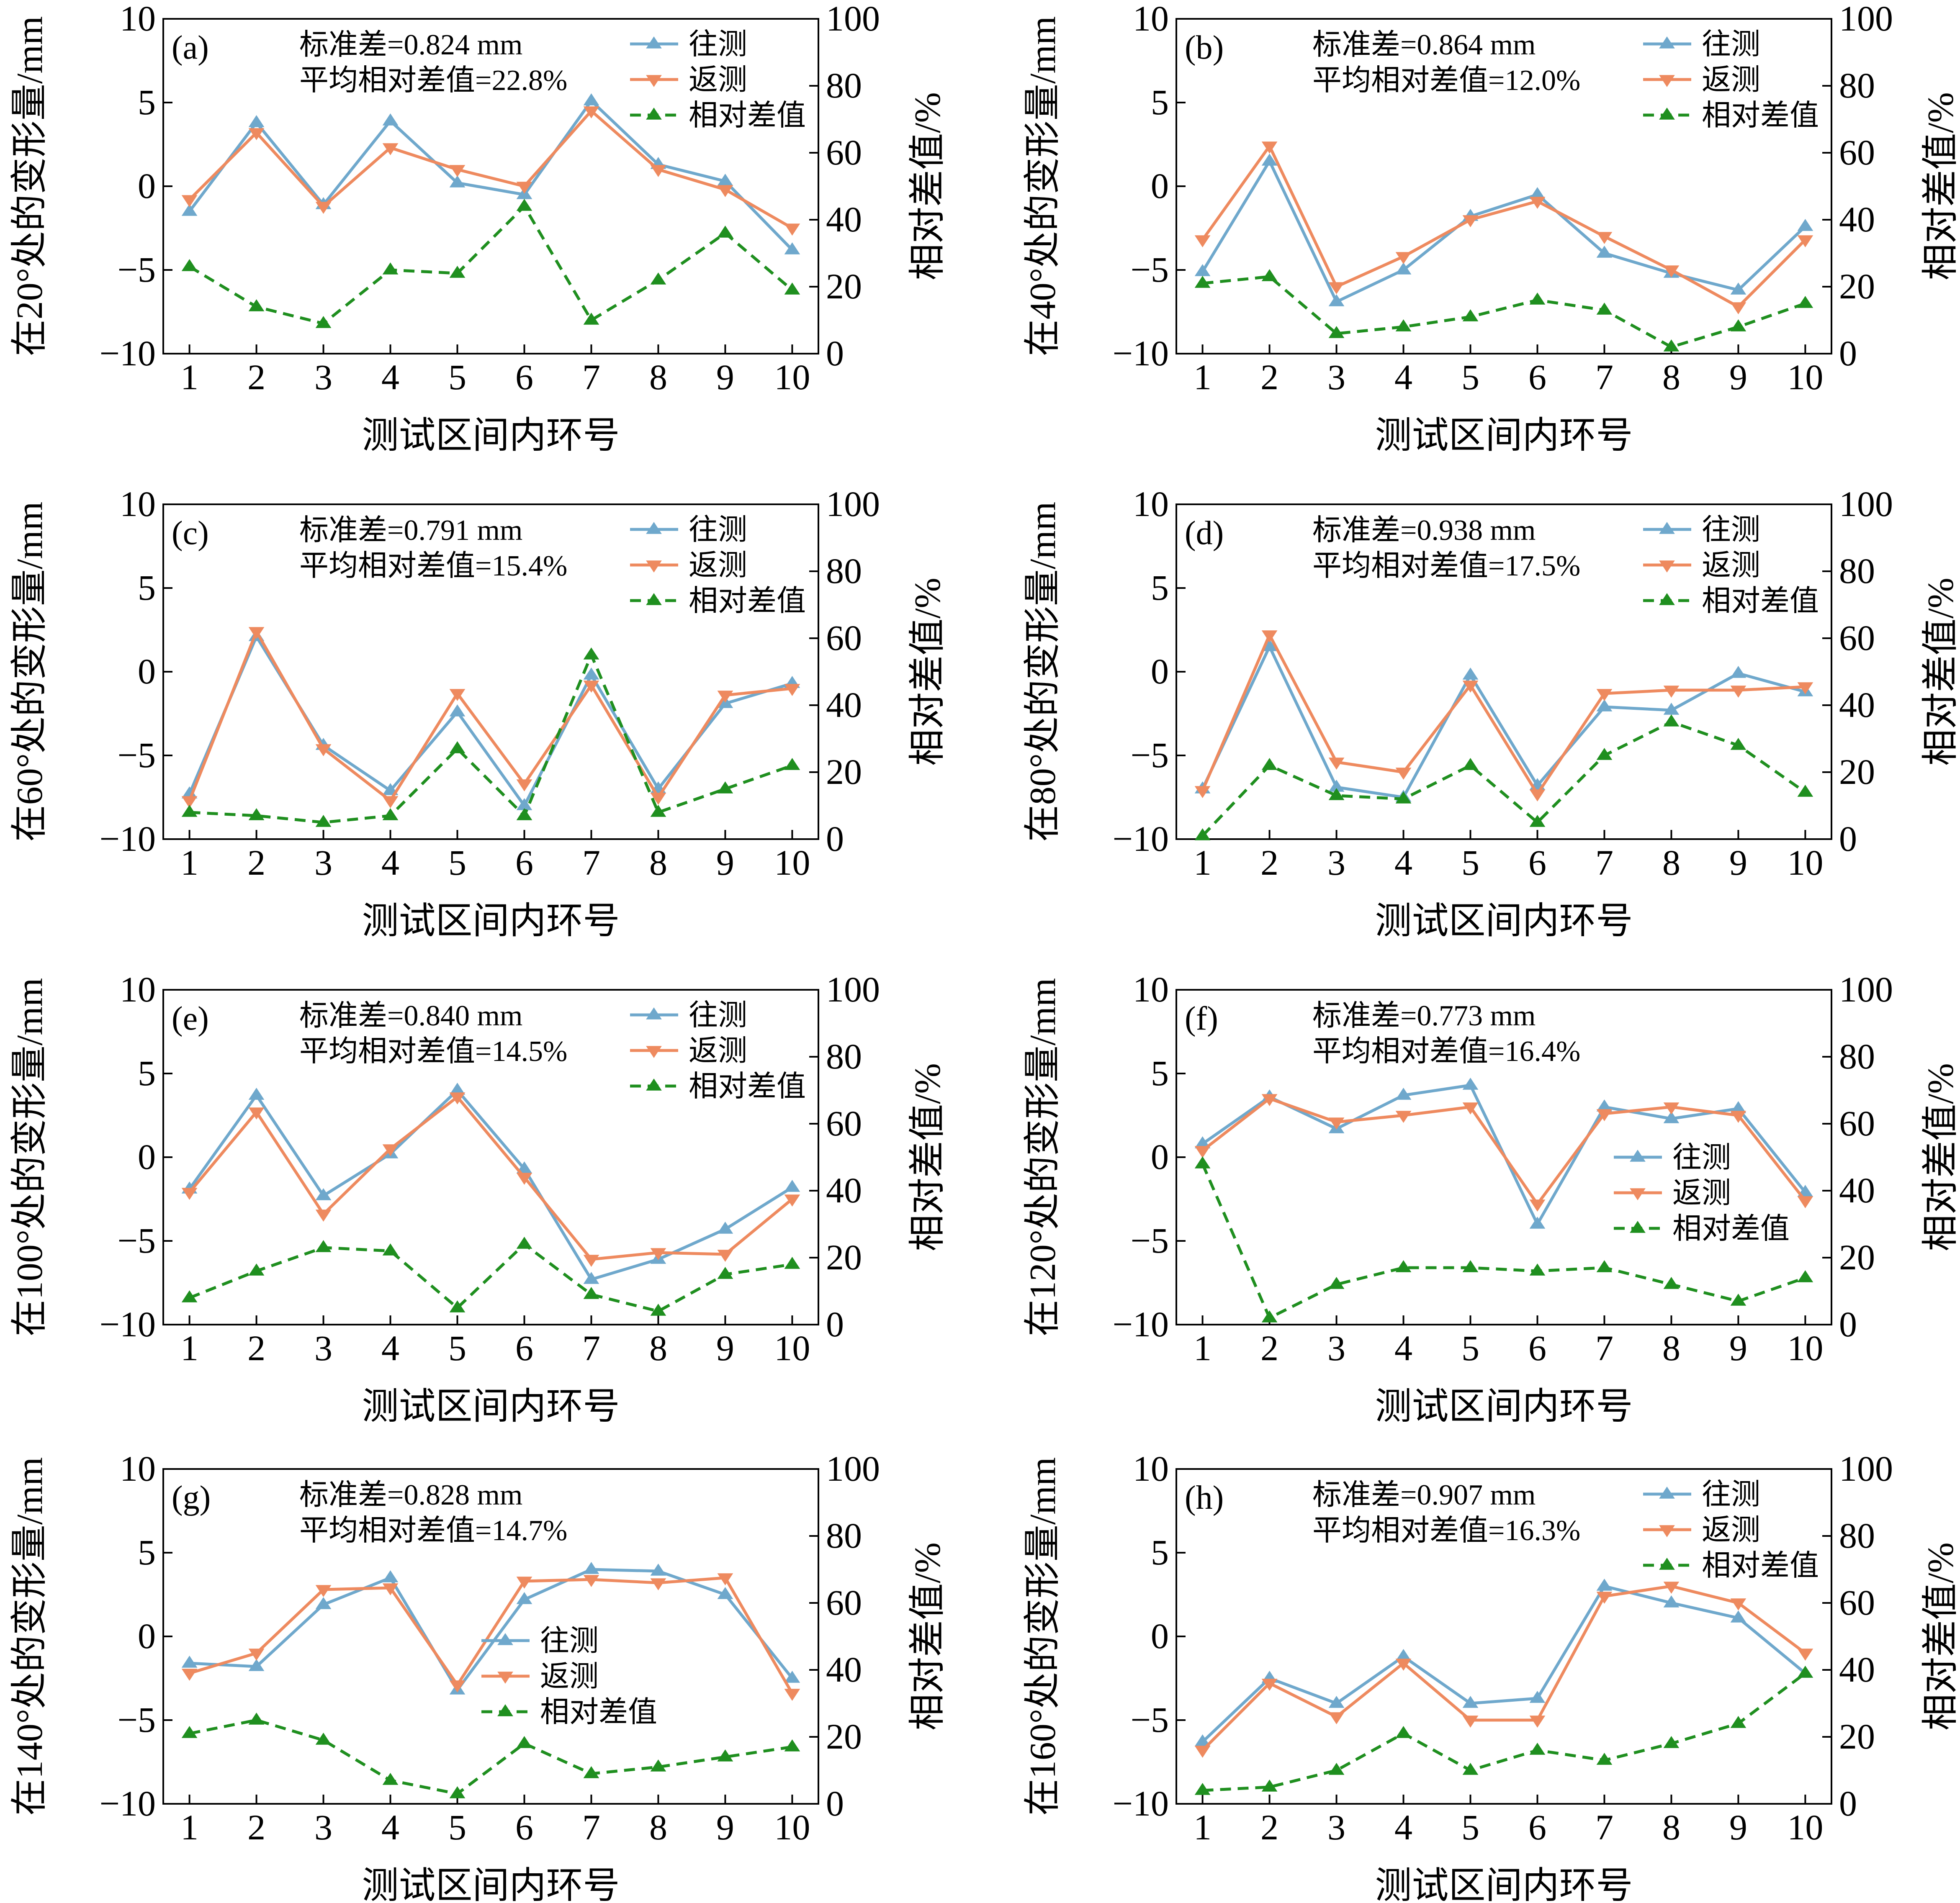 This screenshot has height=1903, width=1960. Describe the element at coordinates (725, 863) in the screenshot. I see `x-tick-label: 9` at that location.